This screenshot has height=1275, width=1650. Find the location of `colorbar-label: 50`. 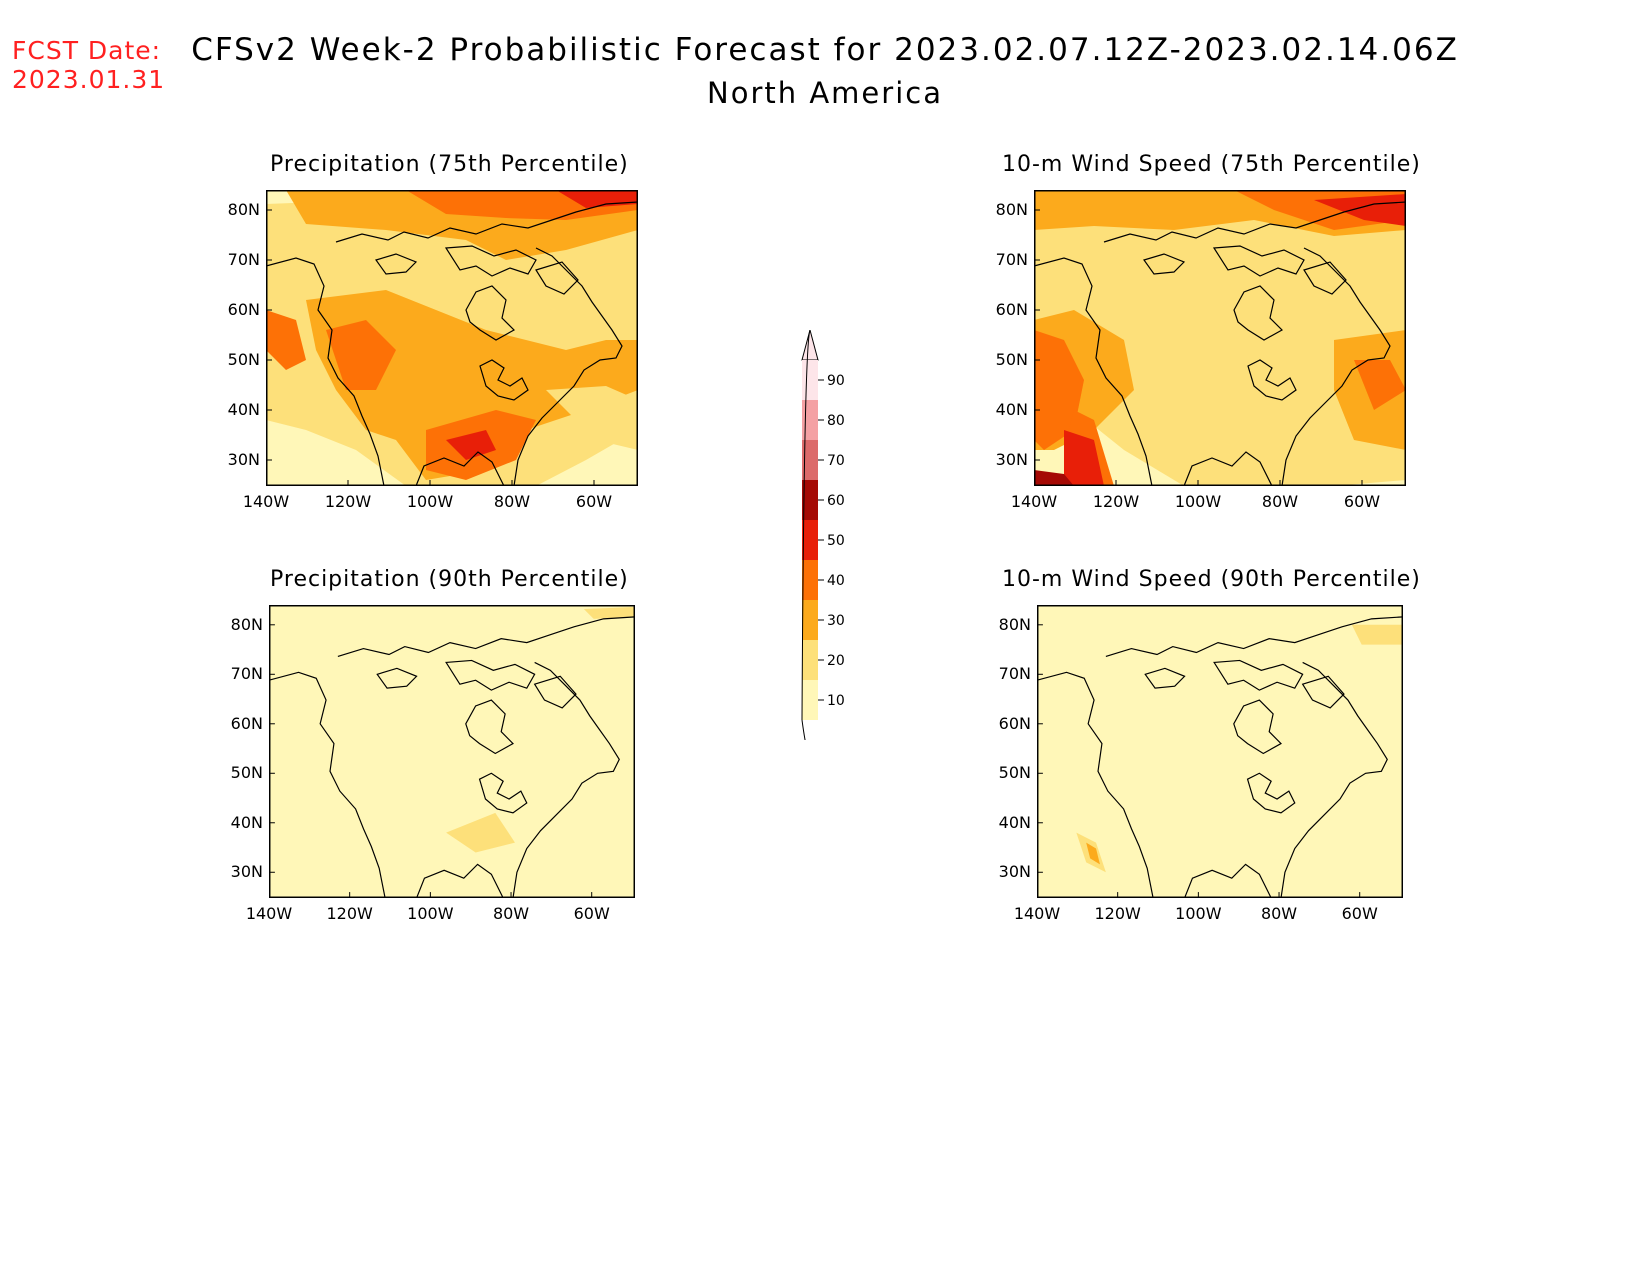

colorbar-label: 50 is located at coordinates (836, 541).